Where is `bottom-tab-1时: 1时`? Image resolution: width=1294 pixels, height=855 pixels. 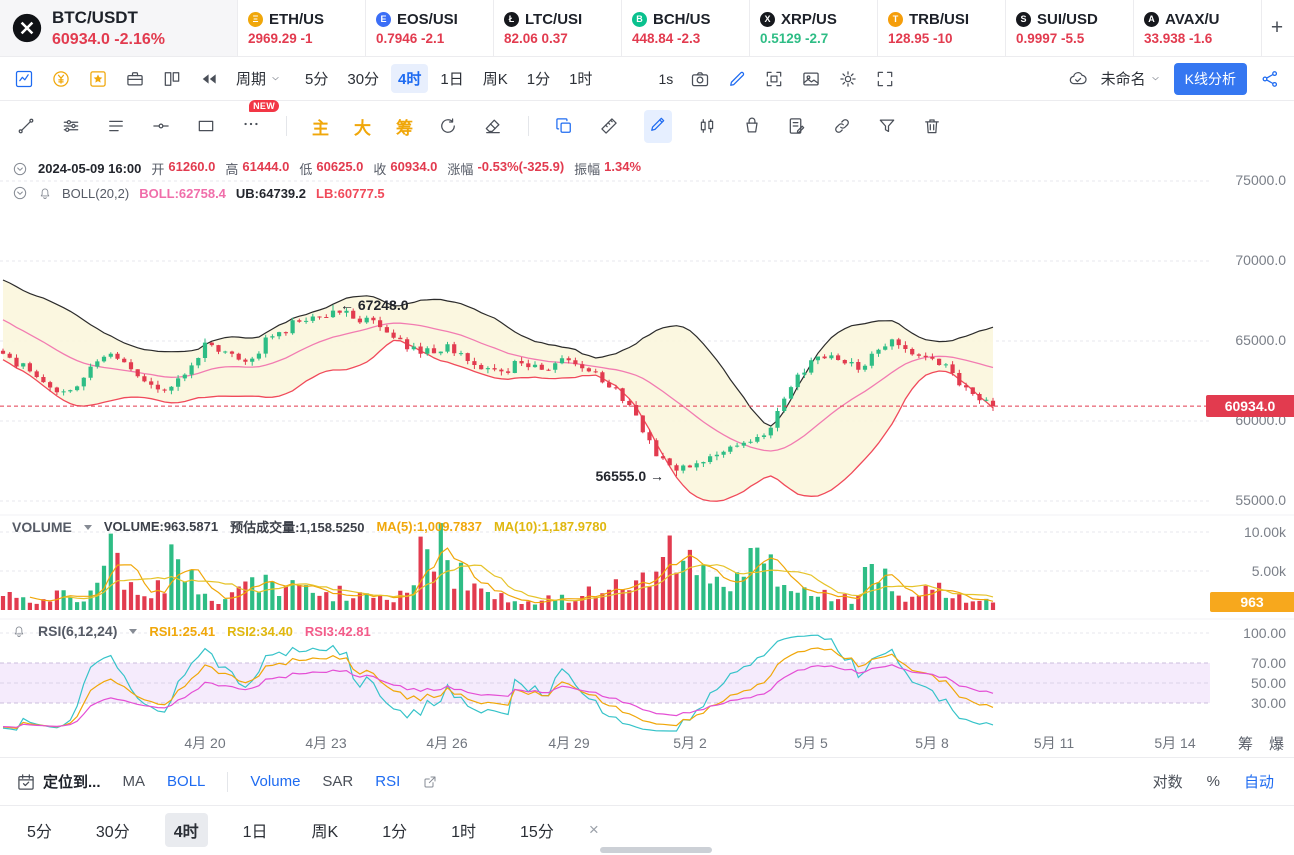
bottom-tab-1时: 1时 is located at coordinates (464, 832).